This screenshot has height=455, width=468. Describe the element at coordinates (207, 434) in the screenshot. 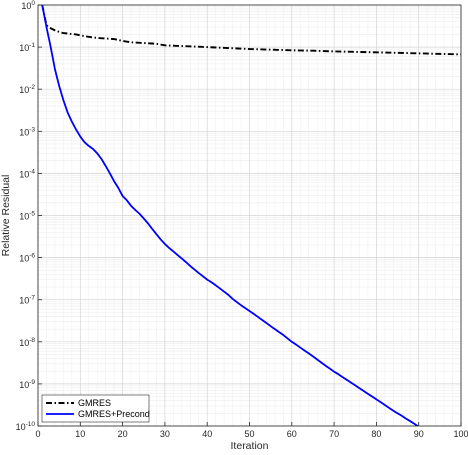

I see `x-tick-label: 40` at that location.